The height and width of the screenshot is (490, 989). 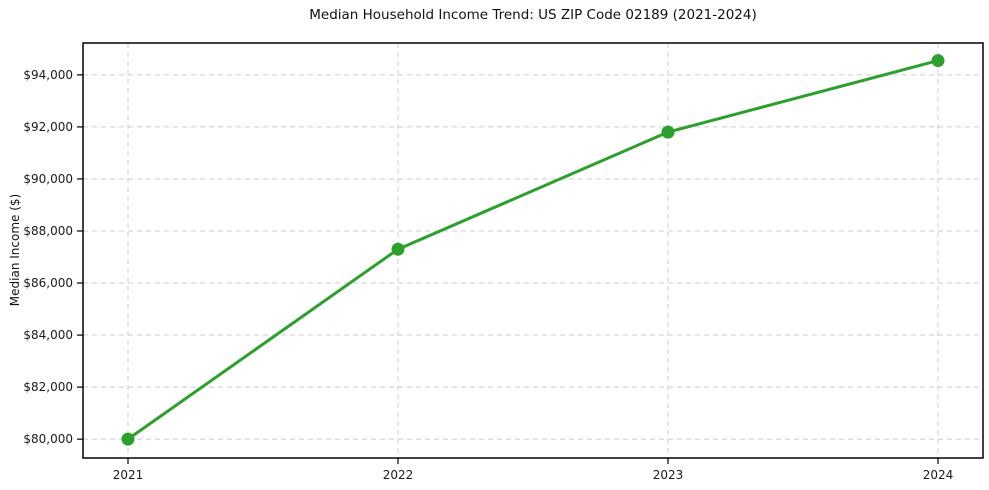 I want to click on y-tick-label: $86,000, so click(x=48, y=283).